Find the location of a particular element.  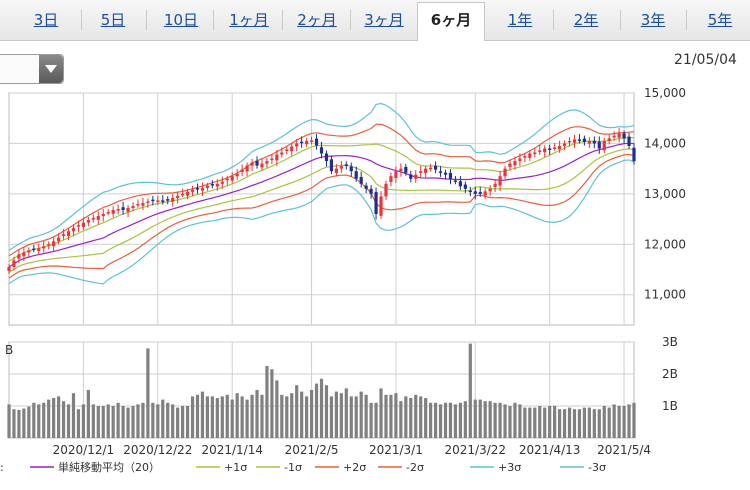

dropdown-button is located at coordinates (51, 69).